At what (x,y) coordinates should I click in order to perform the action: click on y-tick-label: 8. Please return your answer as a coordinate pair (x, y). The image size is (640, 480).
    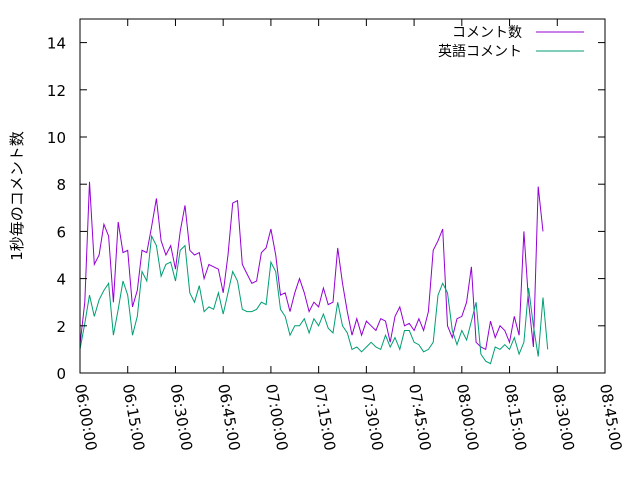
    Looking at the image, I should click on (61, 185).